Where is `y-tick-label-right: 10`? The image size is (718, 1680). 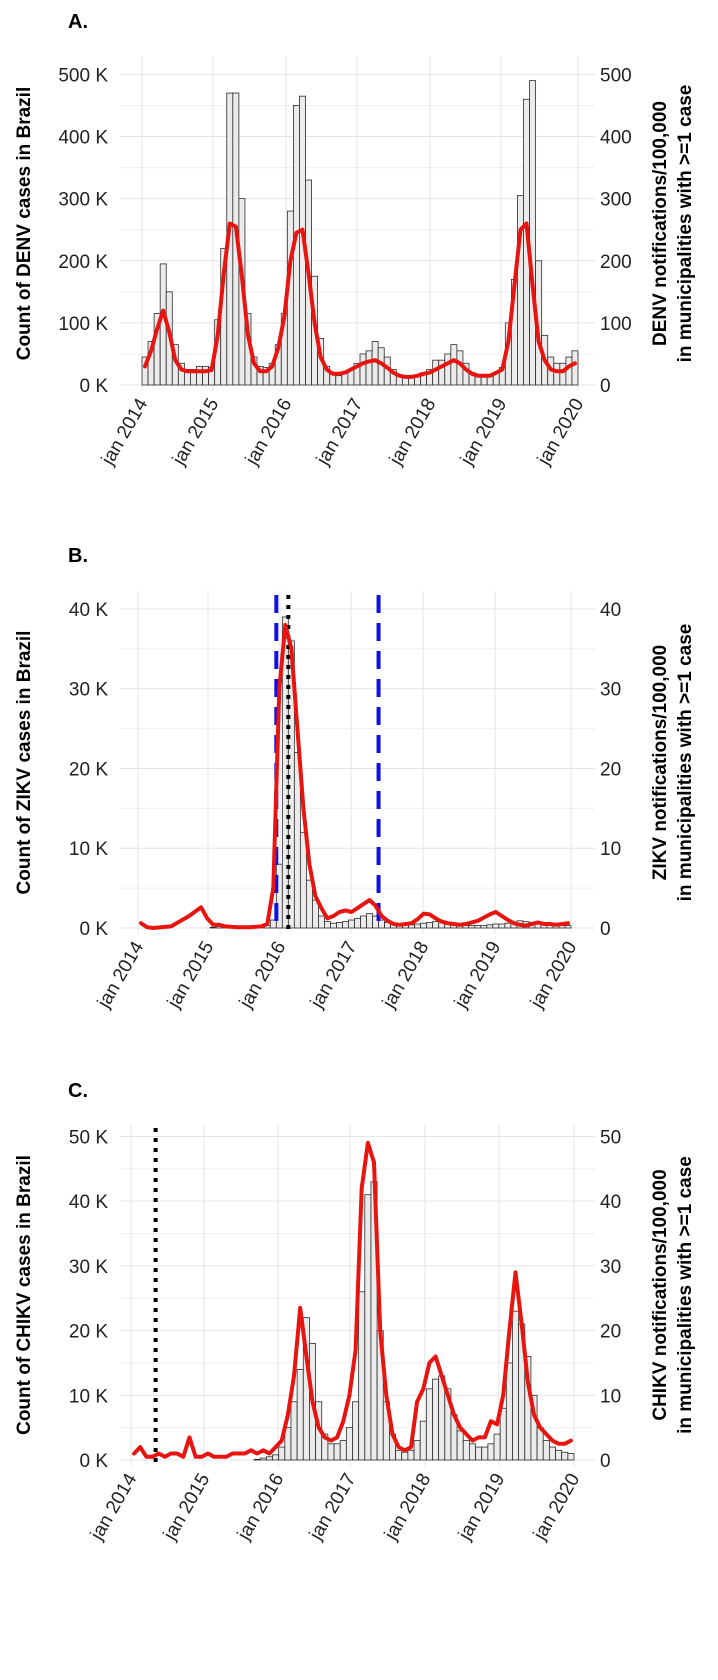 y-tick-label-right: 10 is located at coordinates (610, 1396).